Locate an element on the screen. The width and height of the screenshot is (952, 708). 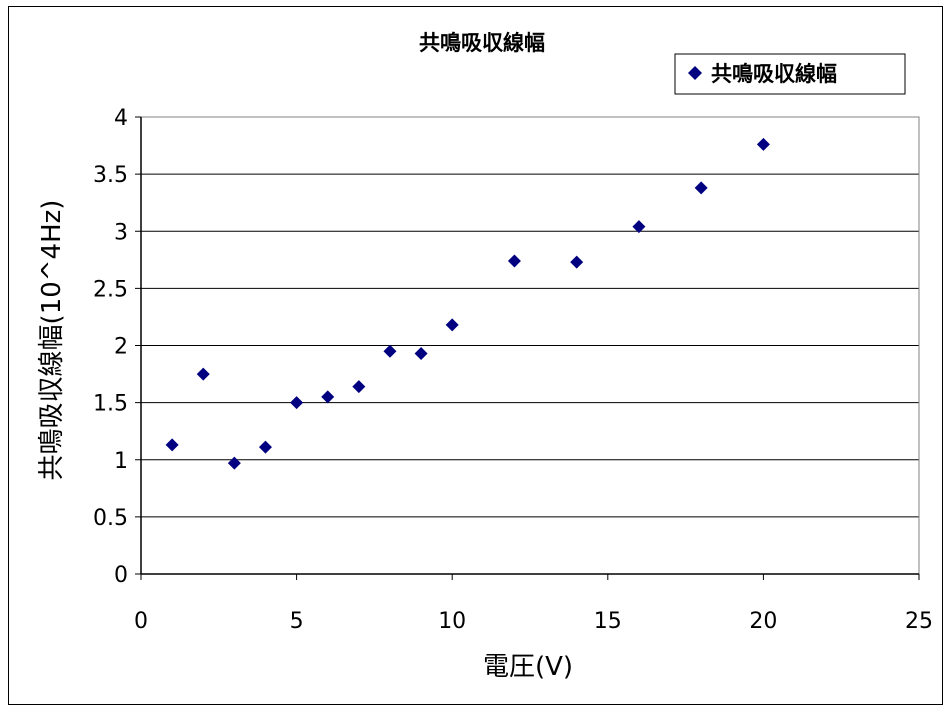
chart-title: 共鳴吸収線幅 is located at coordinates (482, 43).